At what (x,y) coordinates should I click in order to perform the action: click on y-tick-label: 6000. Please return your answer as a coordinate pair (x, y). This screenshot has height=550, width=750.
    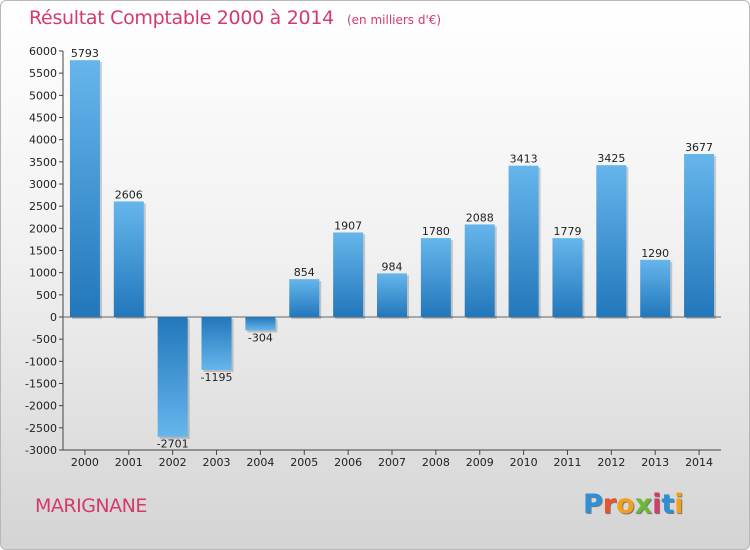
    Looking at the image, I should click on (43, 51).